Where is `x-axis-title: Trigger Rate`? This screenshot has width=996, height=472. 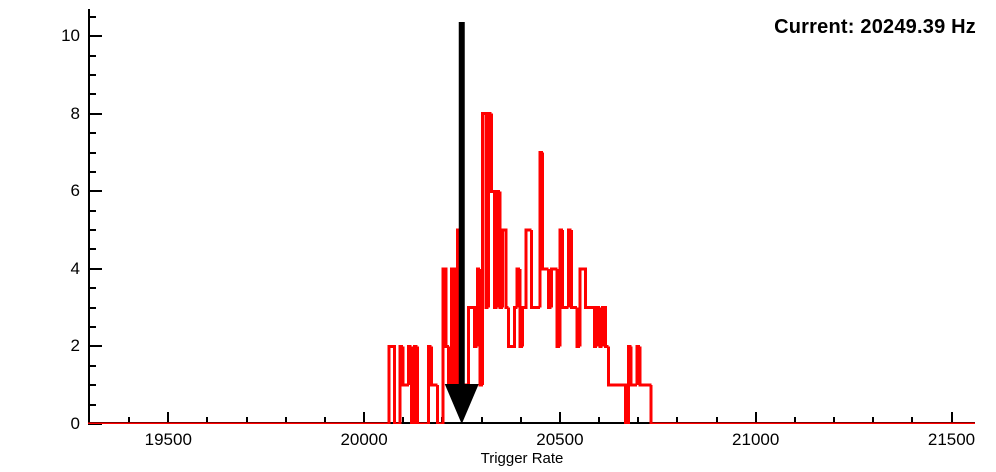
x-axis-title: Trigger Rate is located at coordinates (498, 458).